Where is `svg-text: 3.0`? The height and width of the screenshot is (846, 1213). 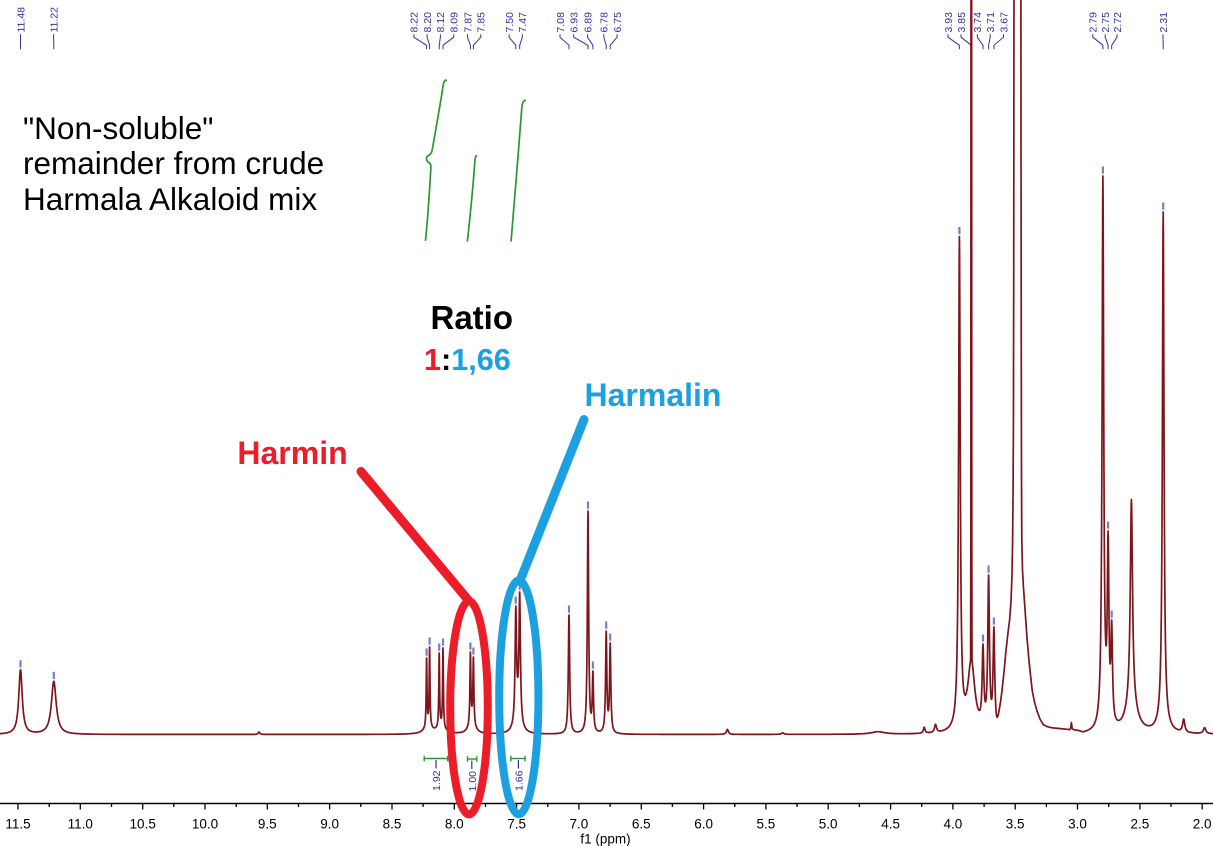 svg-text: 3.0 is located at coordinates (1077, 824).